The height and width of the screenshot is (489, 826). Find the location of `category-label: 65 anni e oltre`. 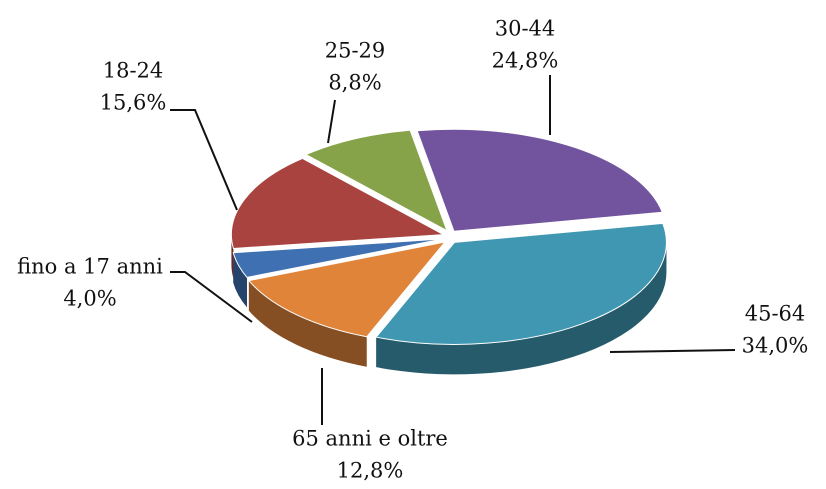

category-label: 65 anni e oltre is located at coordinates (370, 439).